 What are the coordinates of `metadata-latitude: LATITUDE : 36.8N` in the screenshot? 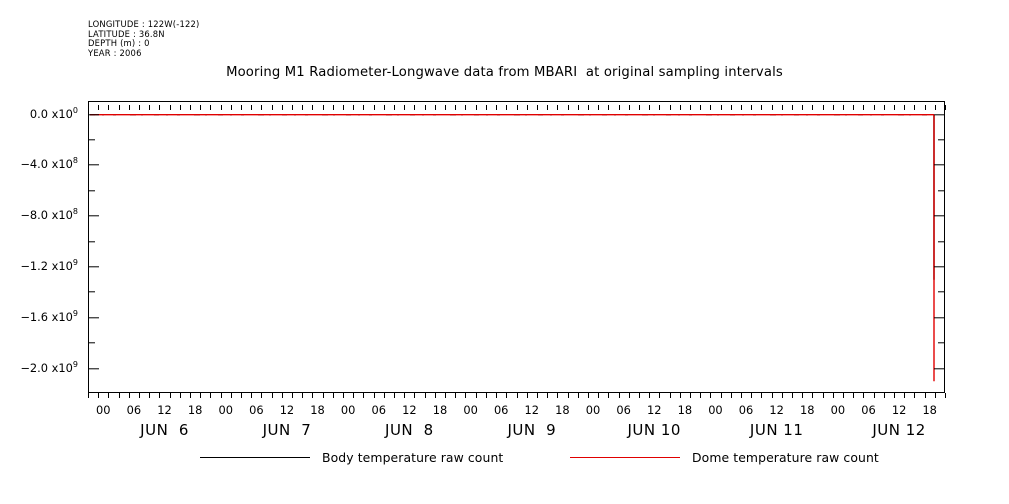 It's located at (126, 33).